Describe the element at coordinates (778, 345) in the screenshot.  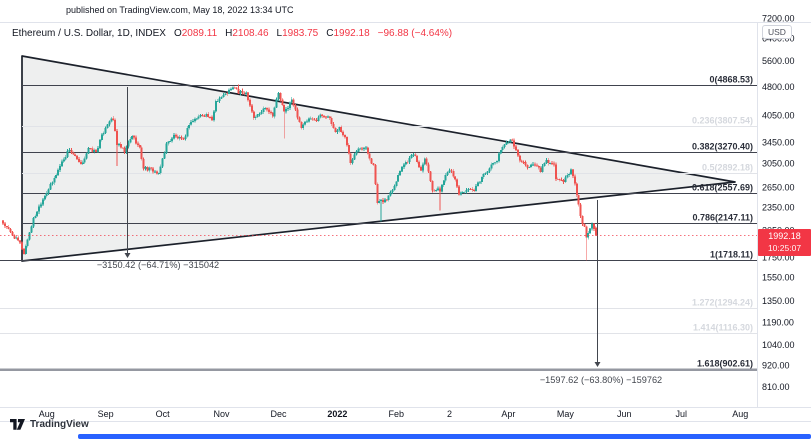
I see `price-tick: 1040.00` at that location.